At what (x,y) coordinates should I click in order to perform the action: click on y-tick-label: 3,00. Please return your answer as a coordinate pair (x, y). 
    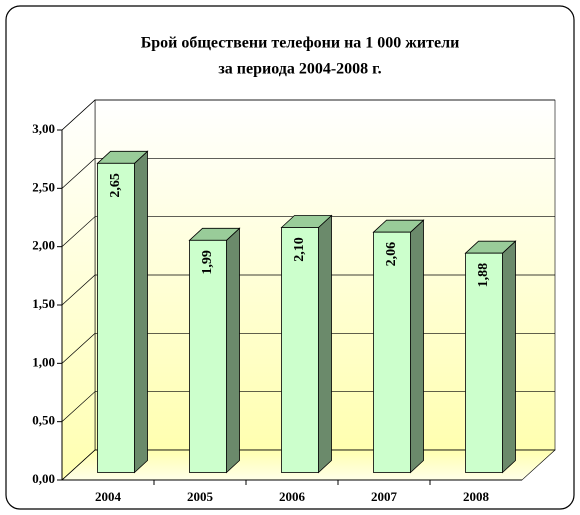
    Looking at the image, I should click on (43, 128).